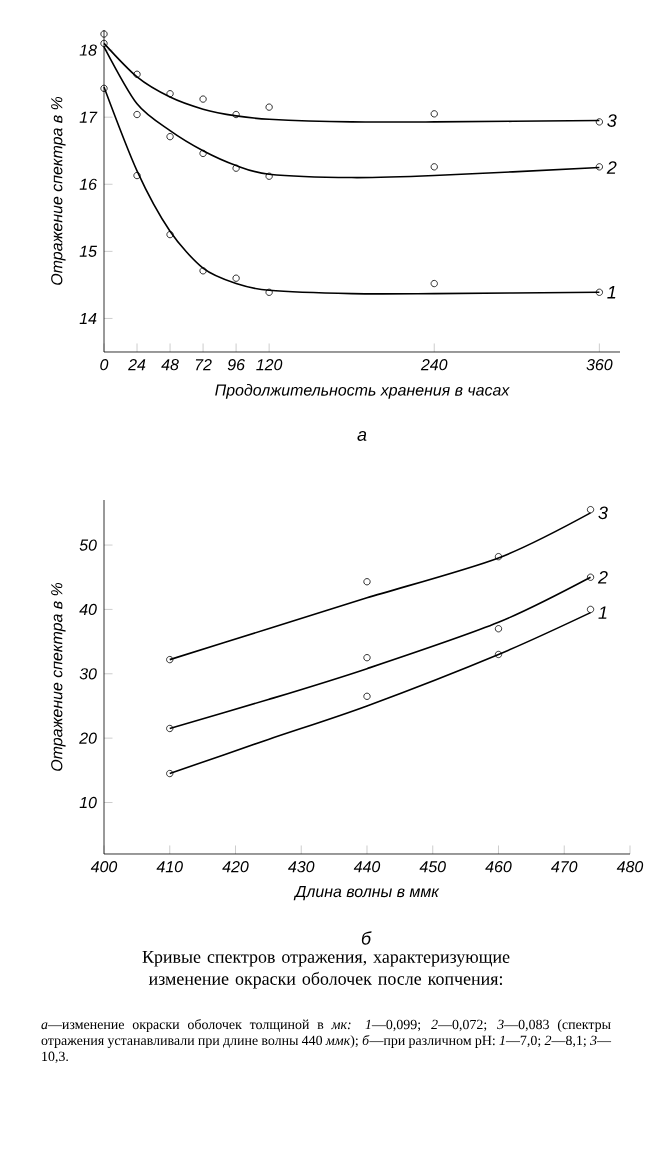  I want to click on text: Кривые спектров отражения, характеризующие изменение окраски оболочек после копчения:, so click(326, 970).